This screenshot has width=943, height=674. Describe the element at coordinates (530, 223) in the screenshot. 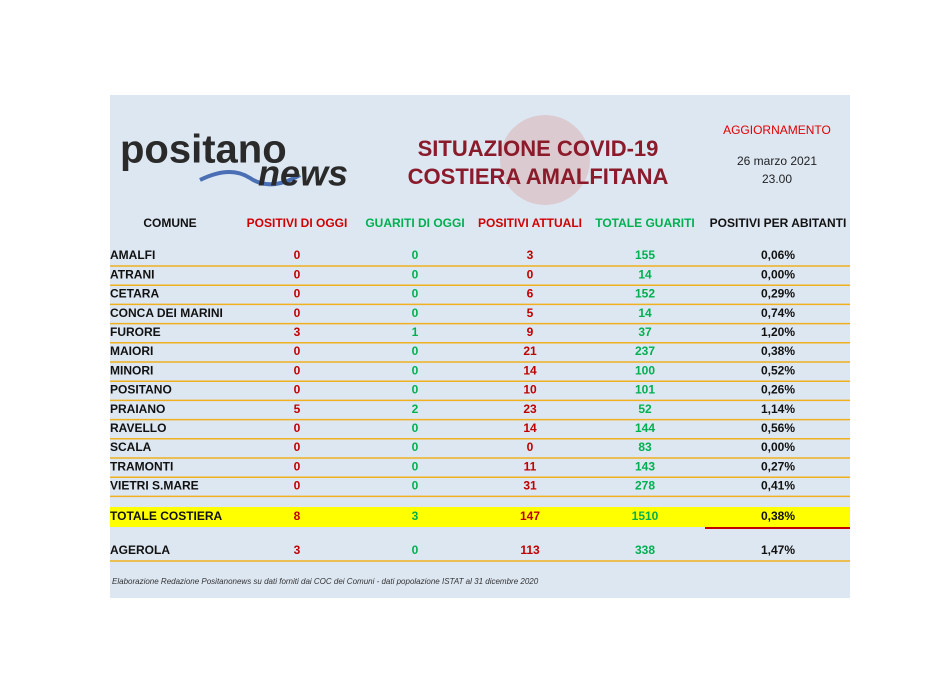

I see `column-header: POSITIVI ATTUALI` at that location.